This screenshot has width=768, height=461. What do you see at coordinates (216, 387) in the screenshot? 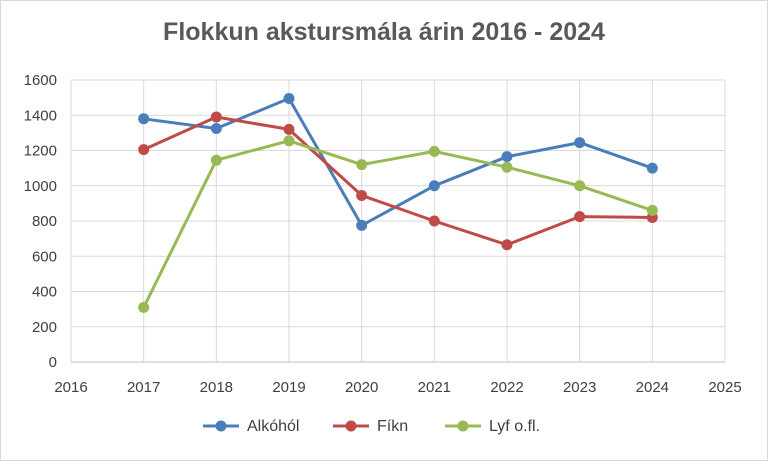
I see `x-tick-label: 2018` at bounding box center [216, 387].